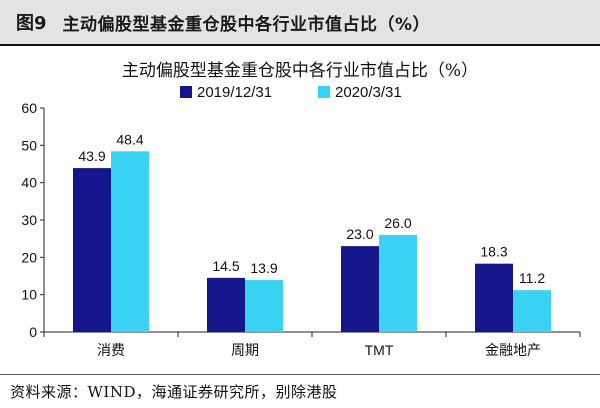 This screenshot has width=600, height=408. I want to click on figure-label: 图9, so click(31, 23).